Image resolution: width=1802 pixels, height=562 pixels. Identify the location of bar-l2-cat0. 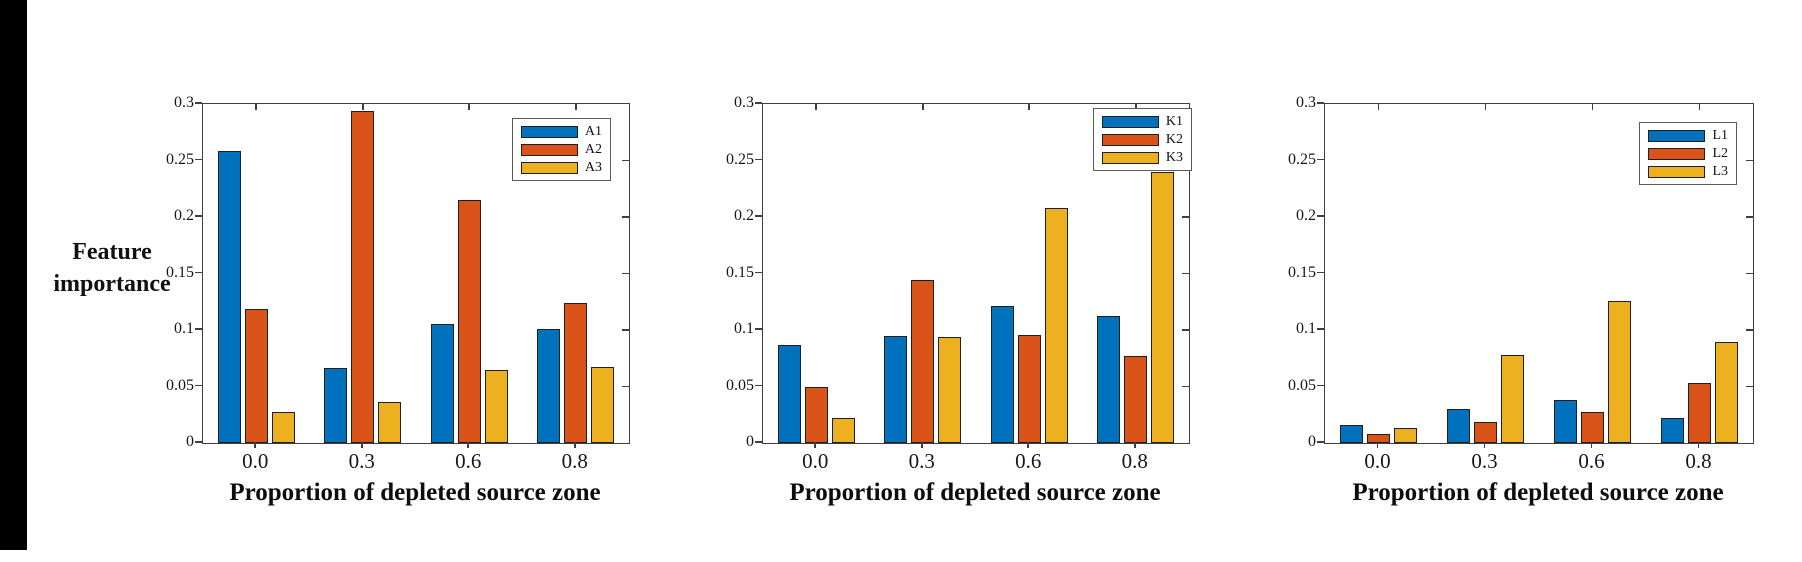
(1378, 438).